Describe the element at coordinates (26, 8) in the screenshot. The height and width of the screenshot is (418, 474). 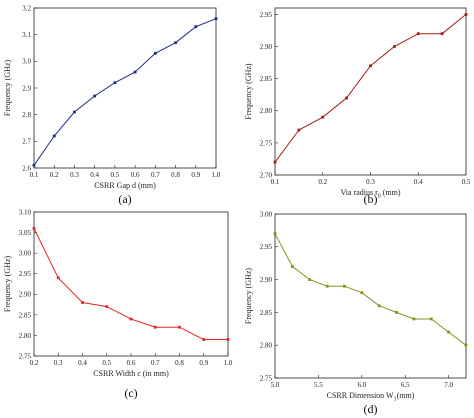
I see `y-tick-label: 3.2` at that location.